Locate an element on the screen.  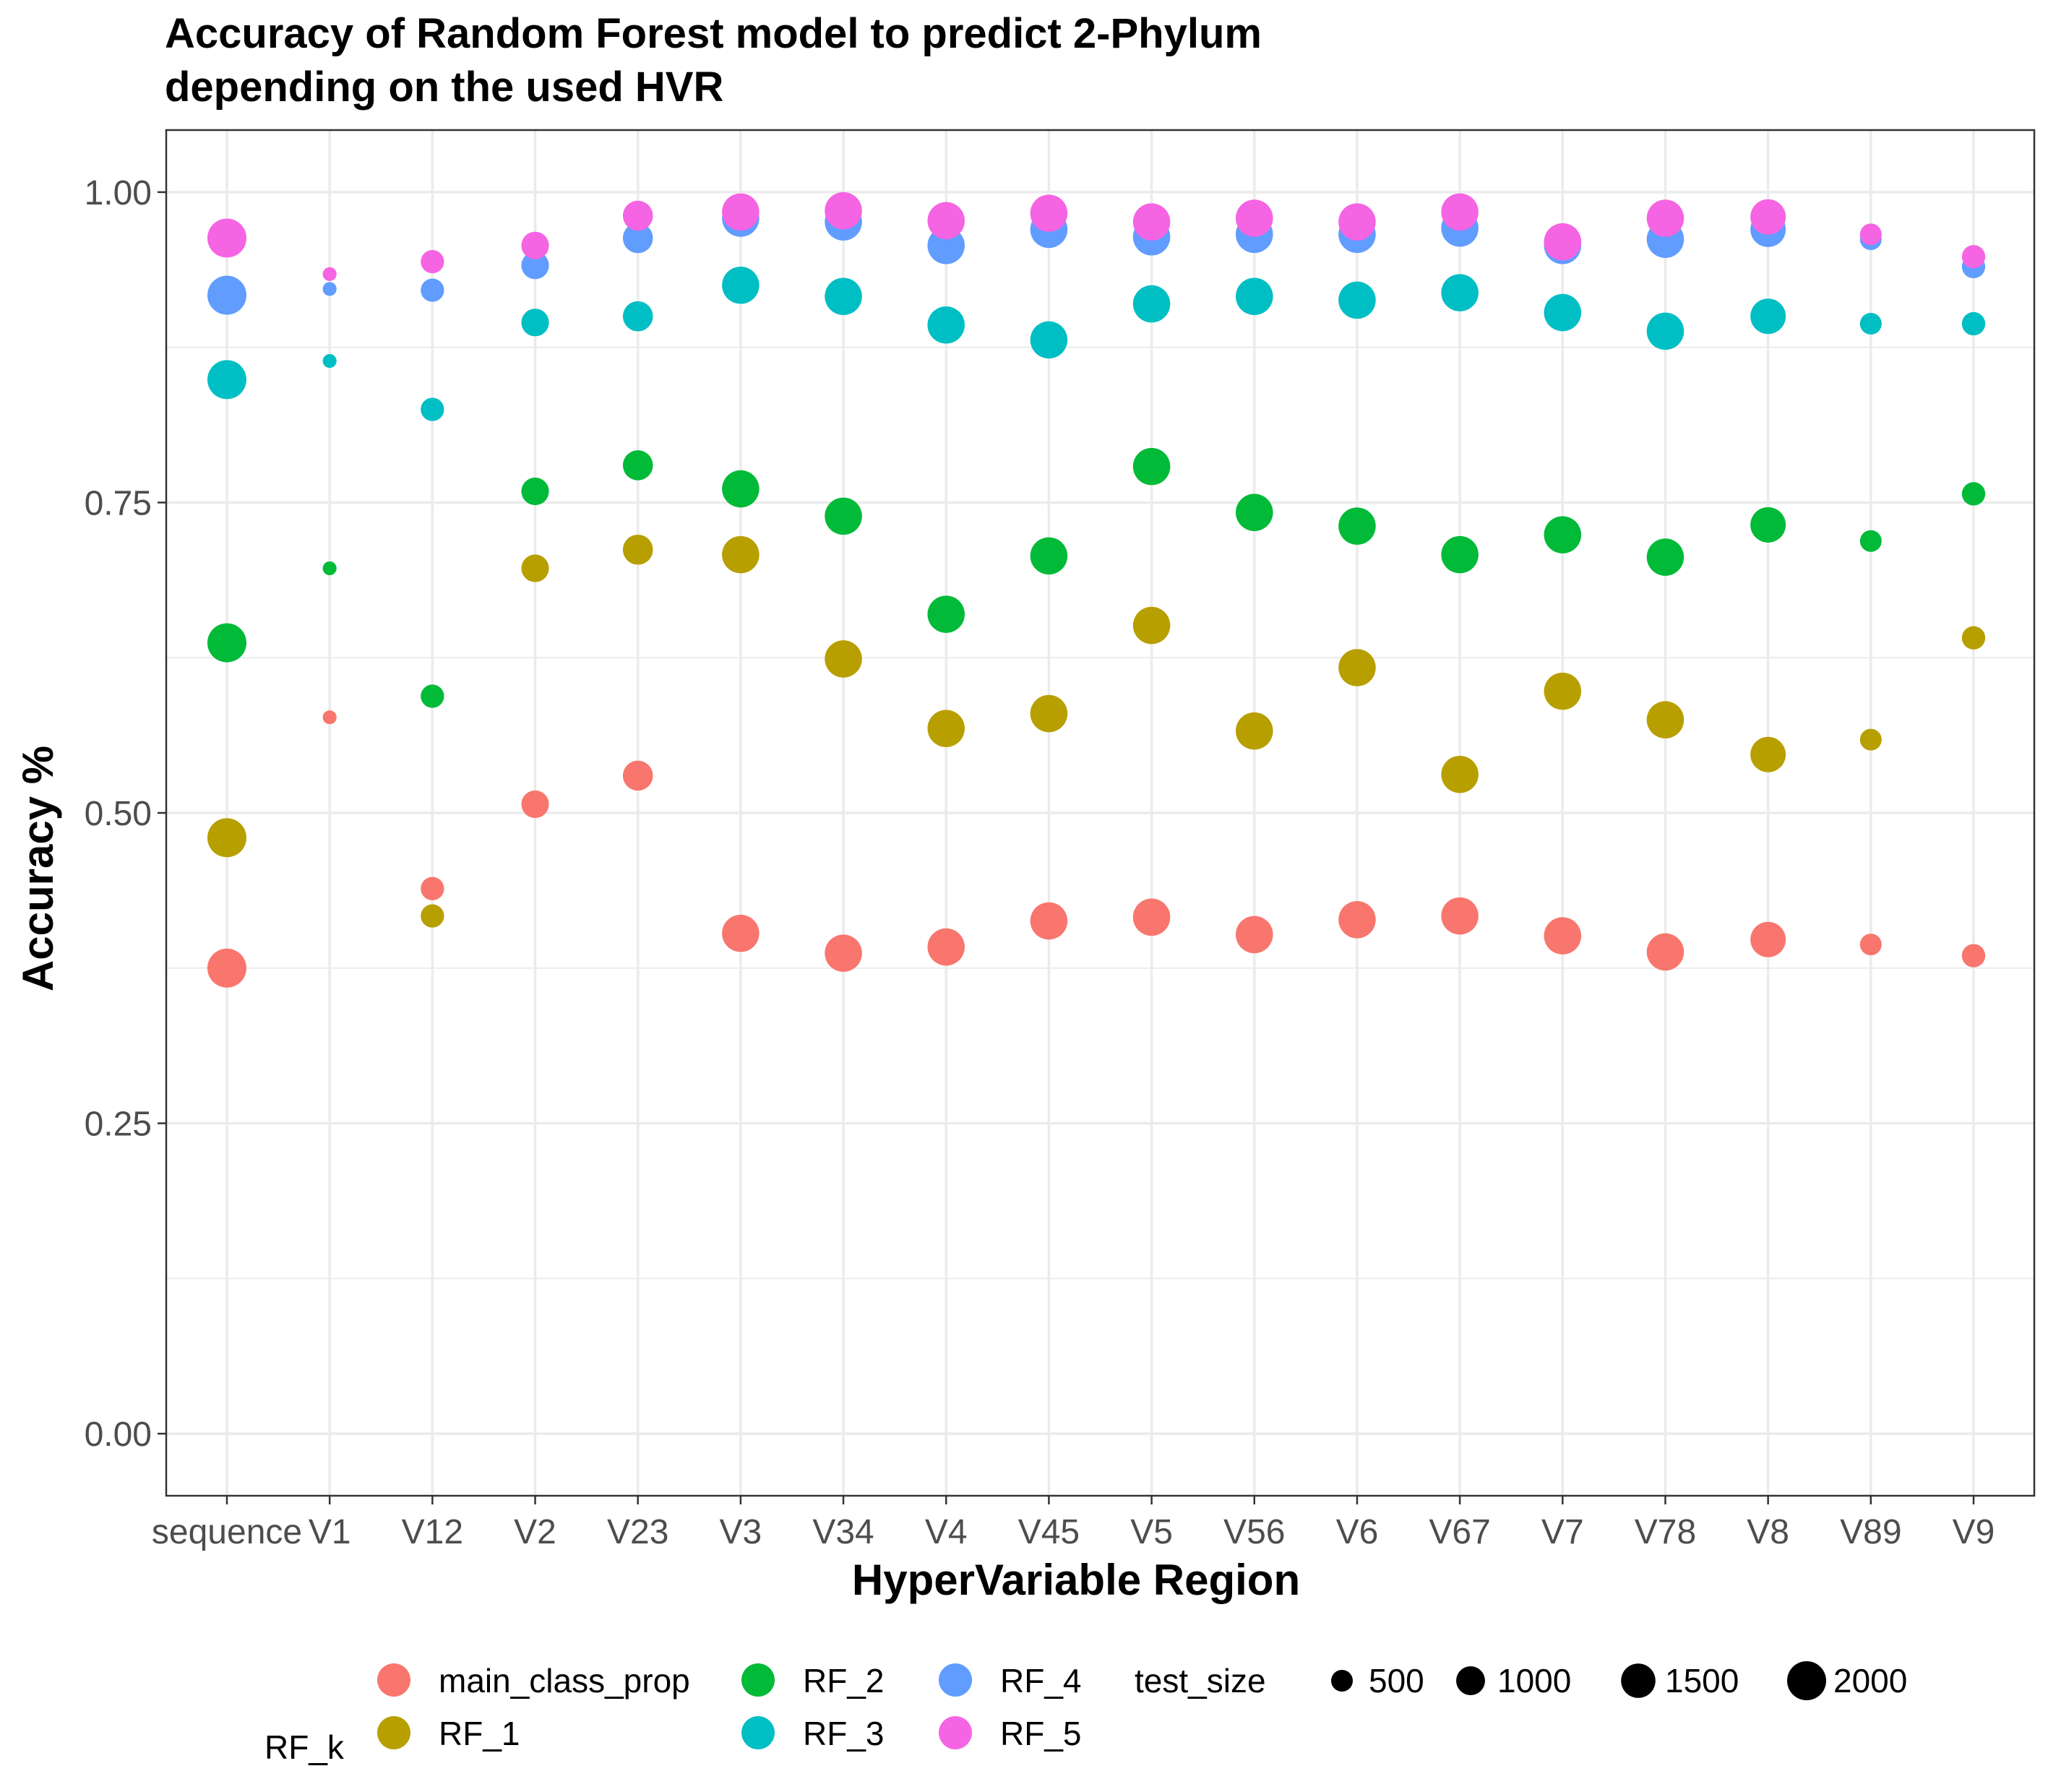
legend-label: RF_2 is located at coordinates (843, 1681).